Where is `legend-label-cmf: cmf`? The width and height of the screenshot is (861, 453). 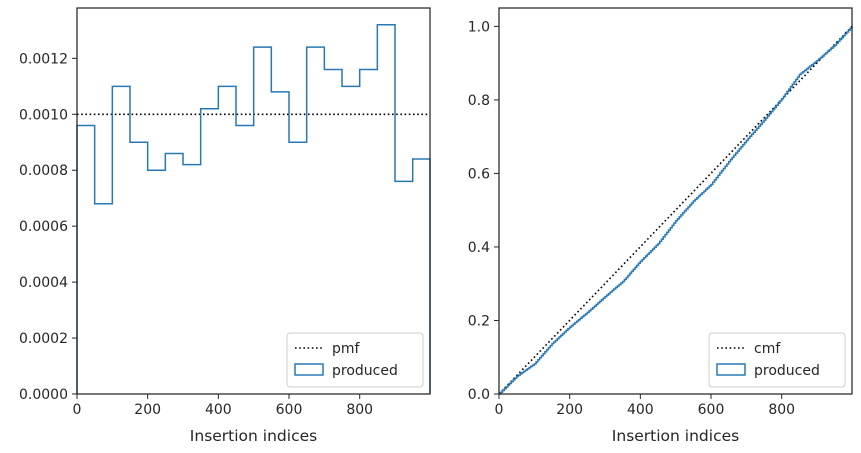
legend-label-cmf: cmf is located at coordinates (767, 349).